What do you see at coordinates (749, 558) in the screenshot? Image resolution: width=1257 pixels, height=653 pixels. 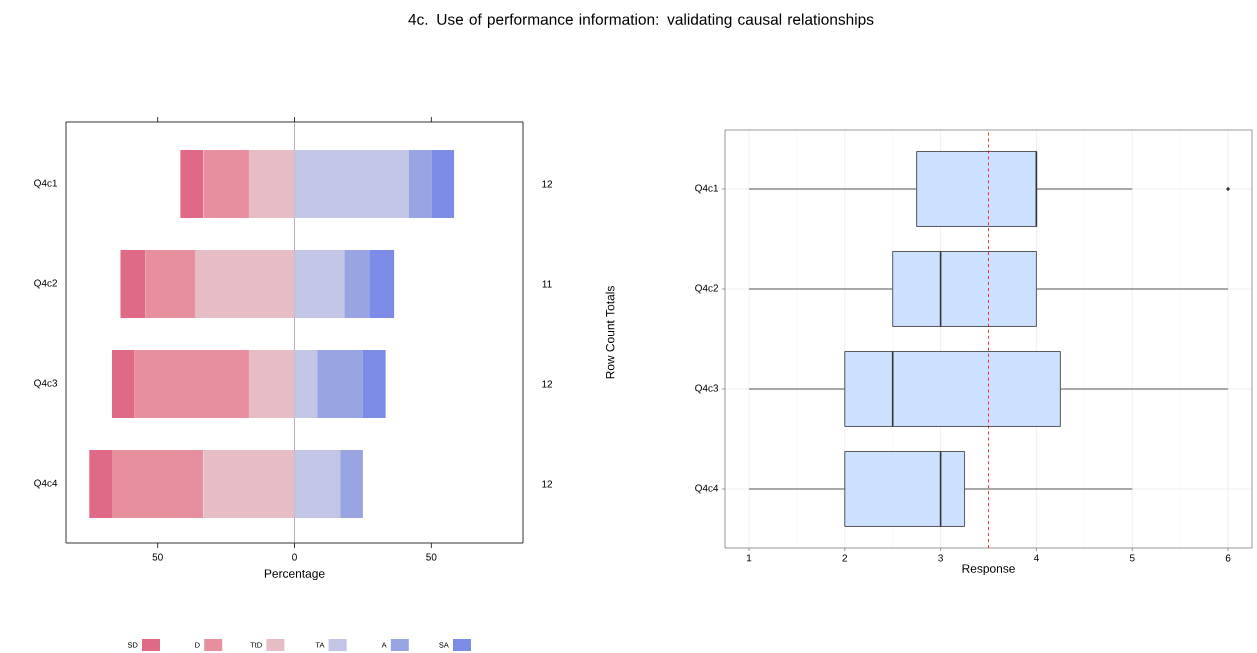 I see `x-tick-label: 1` at bounding box center [749, 558].